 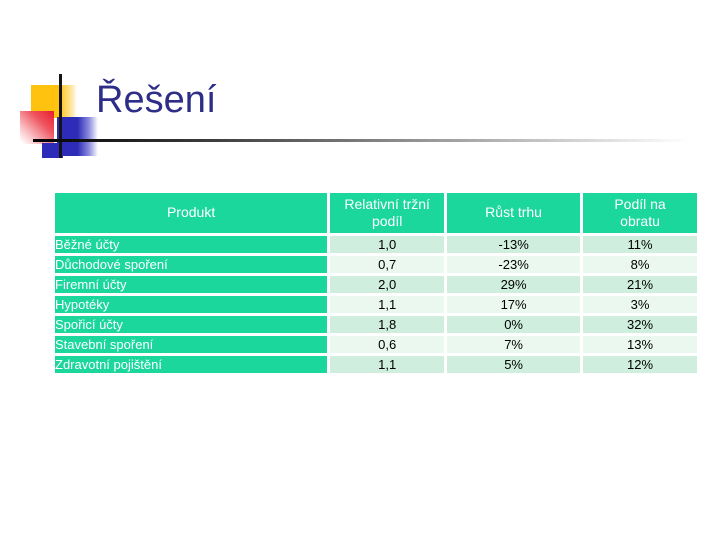 I want to click on title-underline-rule, so click(x=361, y=140).